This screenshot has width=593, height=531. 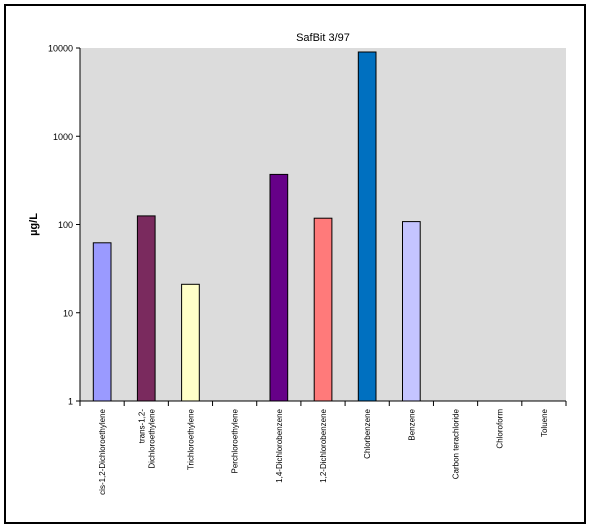 What do you see at coordinates (544, 422) in the screenshot?
I see `x-tick-label: Toluene` at bounding box center [544, 422].